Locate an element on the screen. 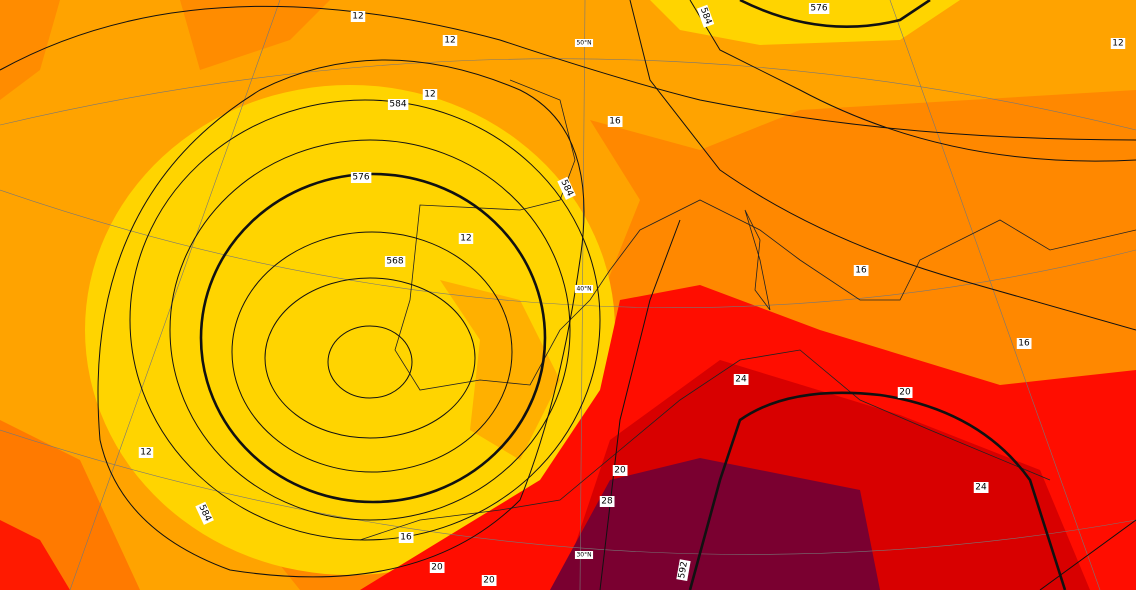 The width and height of the screenshot is (1136, 590). height-label: 568 is located at coordinates (394, 262).